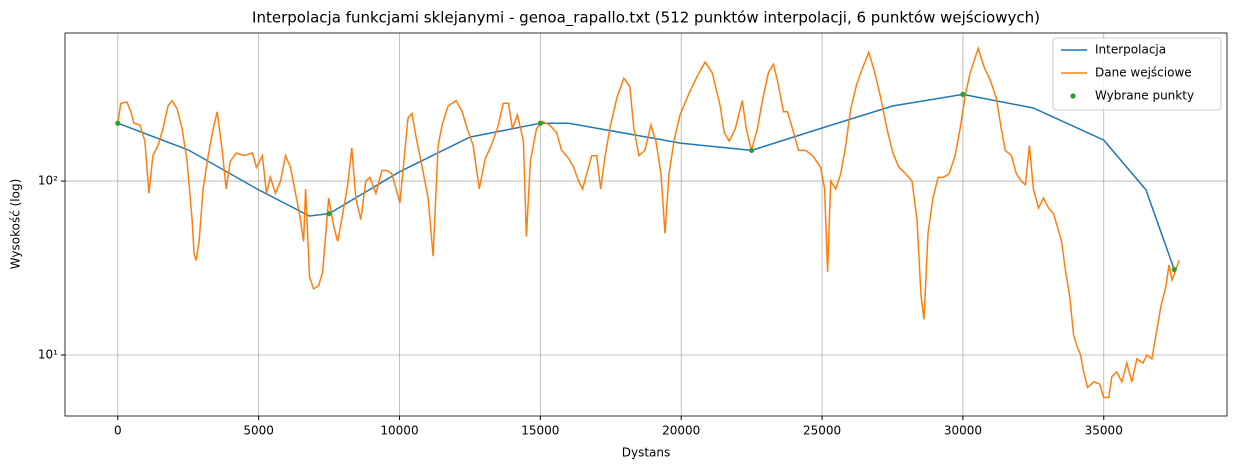  Describe the element at coordinates (681, 431) in the screenshot. I see `x-tick-label: 20000` at that location.